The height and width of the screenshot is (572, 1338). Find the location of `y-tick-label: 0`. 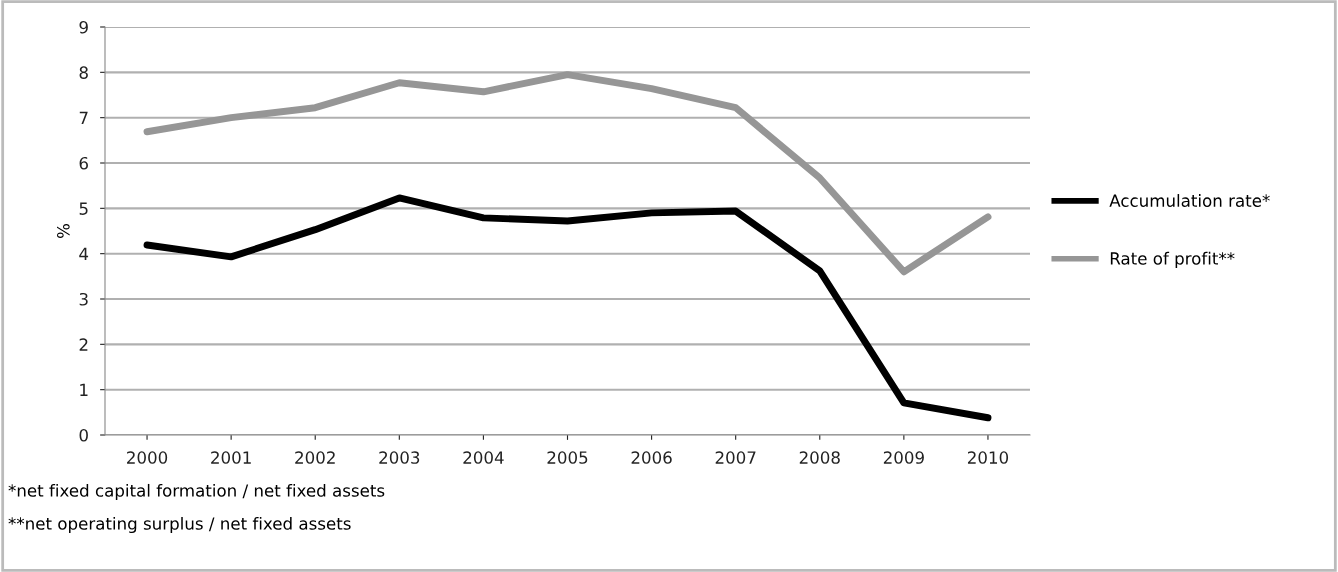

y-tick-label: 0 is located at coordinates (83, 435).